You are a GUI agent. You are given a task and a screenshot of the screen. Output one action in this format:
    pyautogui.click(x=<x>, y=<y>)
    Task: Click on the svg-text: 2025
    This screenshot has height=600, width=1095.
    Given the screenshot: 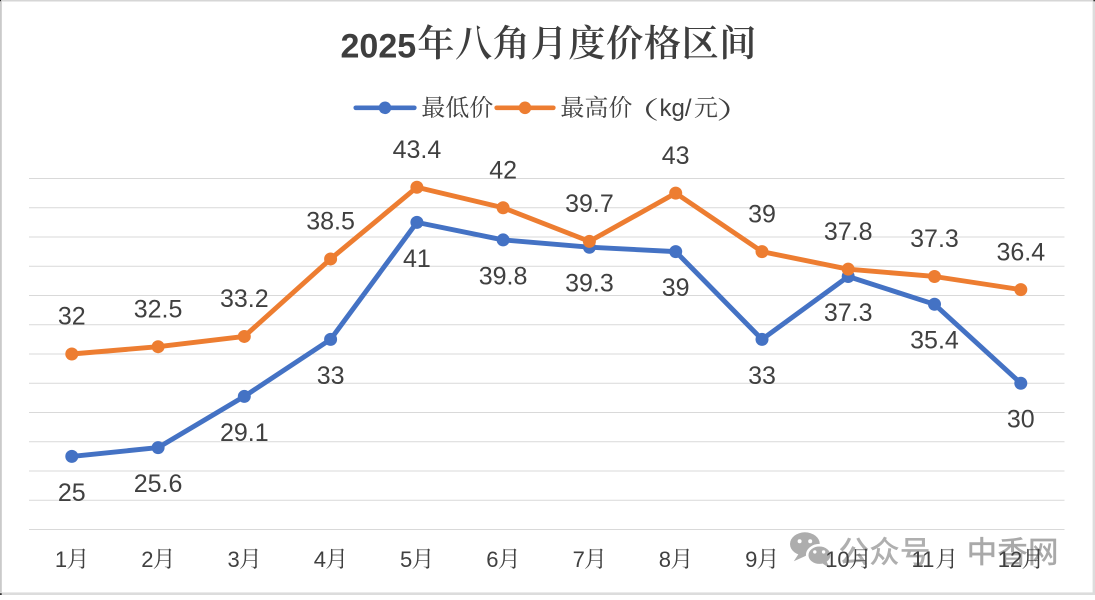 What is the action you would take?
    pyautogui.click(x=379, y=46)
    